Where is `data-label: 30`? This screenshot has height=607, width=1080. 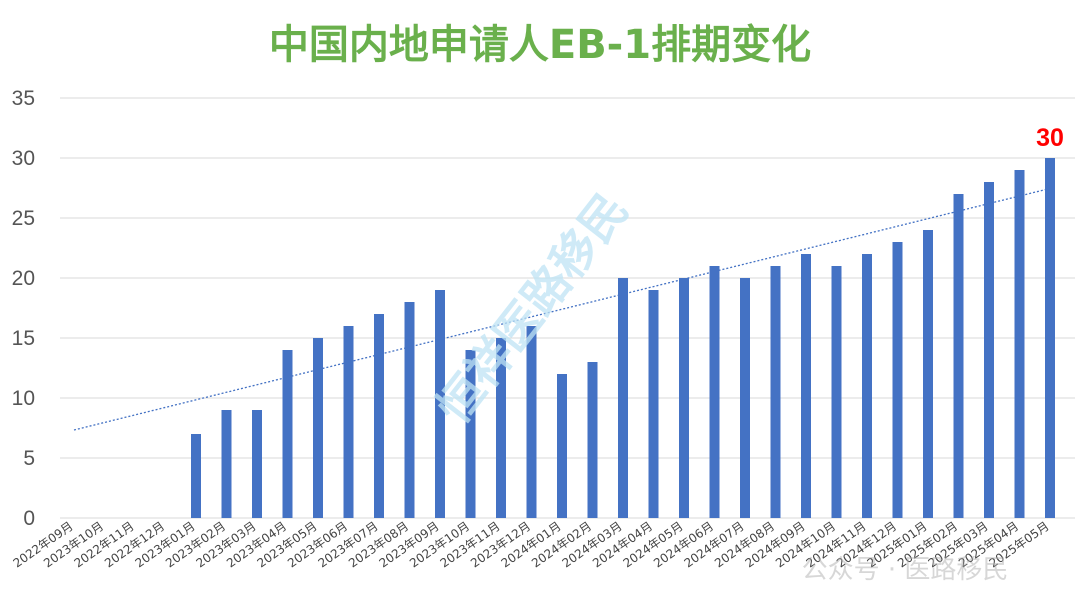 data-label: 30 is located at coordinates (1050, 138).